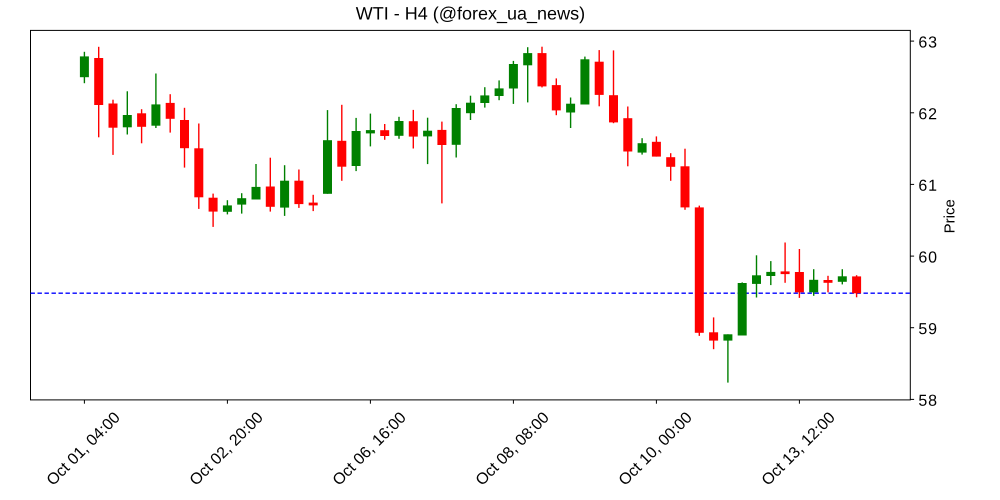 The width and height of the screenshot is (1000, 500). Describe the element at coordinates (227, 449) in the screenshot. I see `svg-text: Oct 02, 20:00` at that location.